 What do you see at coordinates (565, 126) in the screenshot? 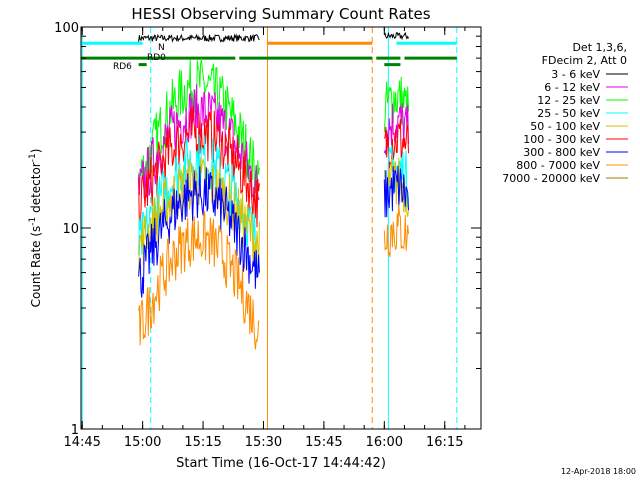
I see `legend-label-4: 50 - 100 keV` at bounding box center [565, 126].